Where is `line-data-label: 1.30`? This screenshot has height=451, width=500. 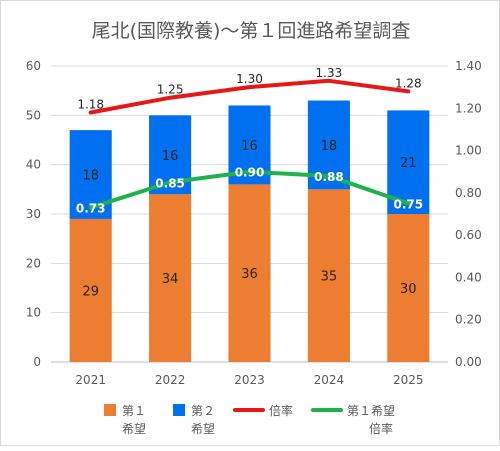
line-data-label: 1.30 is located at coordinates (249, 79).